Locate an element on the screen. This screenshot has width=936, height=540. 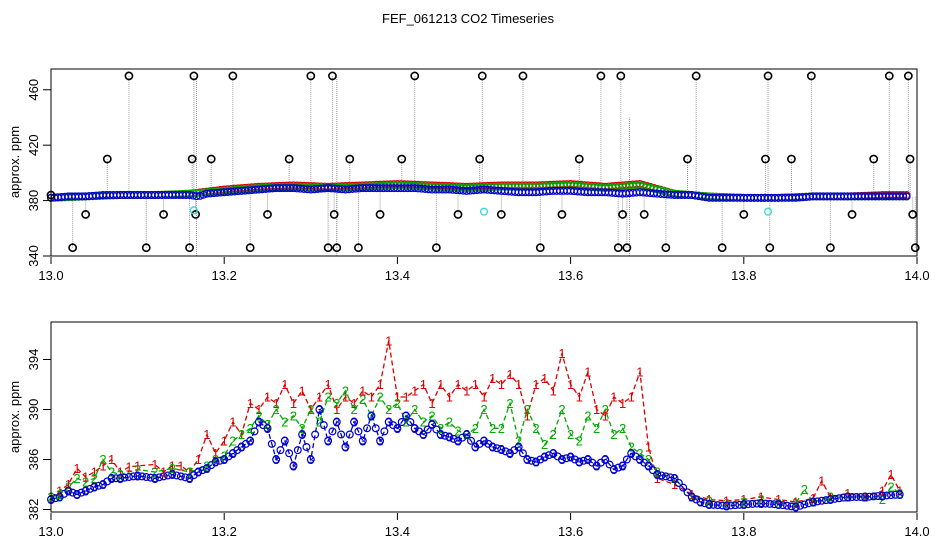
bottom-x-tick-label: 13.6 is located at coordinates (570, 531).